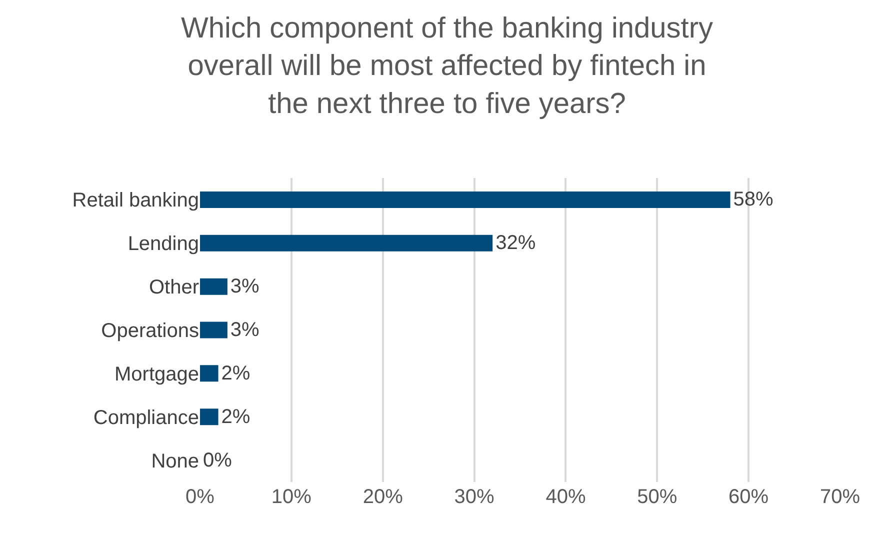  I want to click on y-tick-label: Lending, so click(163, 244).